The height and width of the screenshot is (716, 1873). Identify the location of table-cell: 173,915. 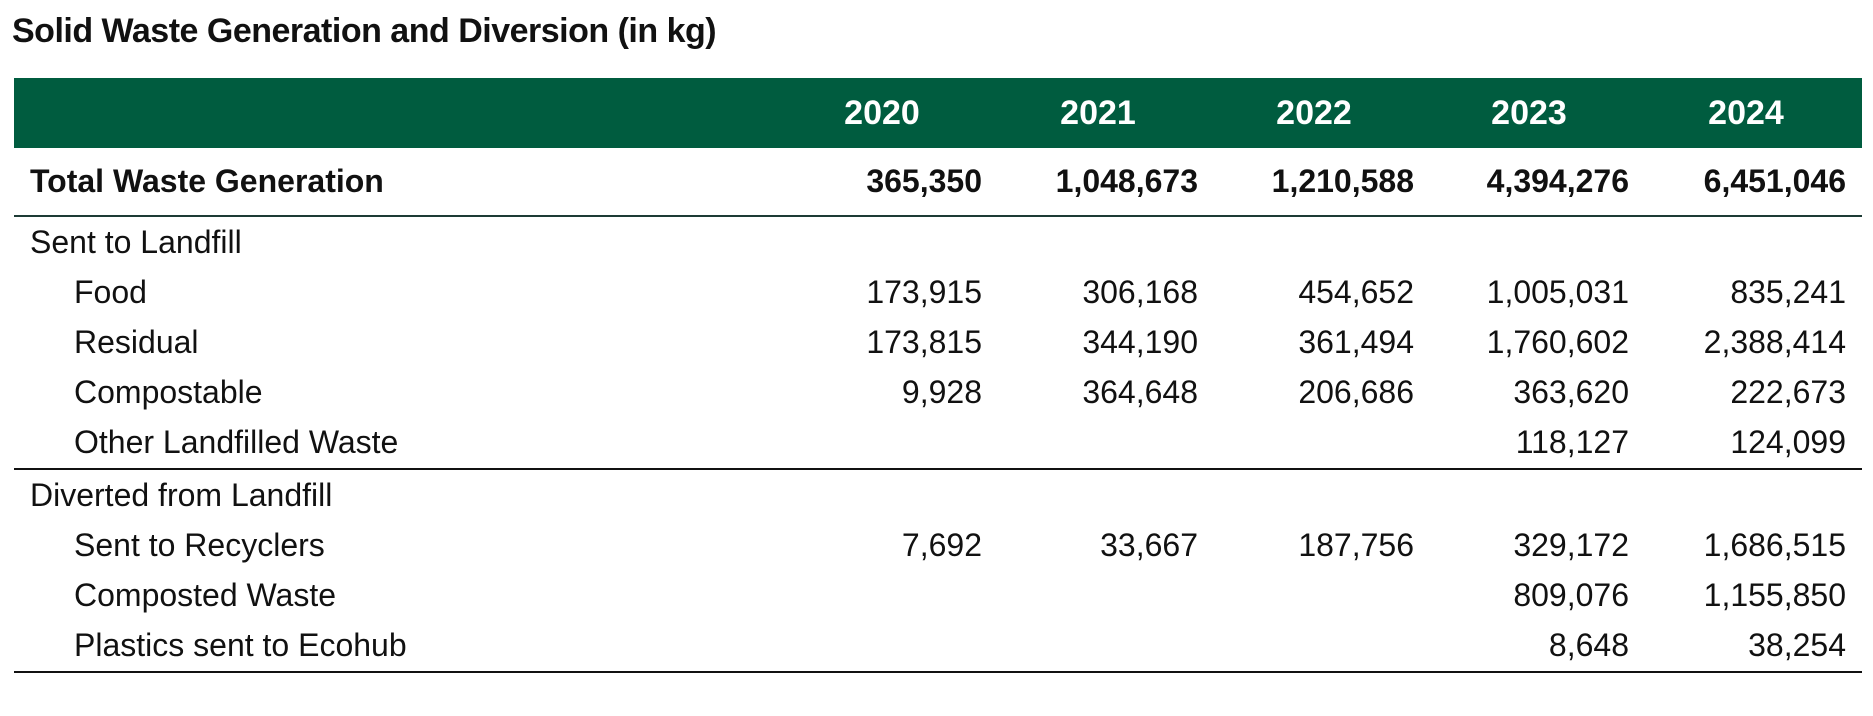
(924, 291).